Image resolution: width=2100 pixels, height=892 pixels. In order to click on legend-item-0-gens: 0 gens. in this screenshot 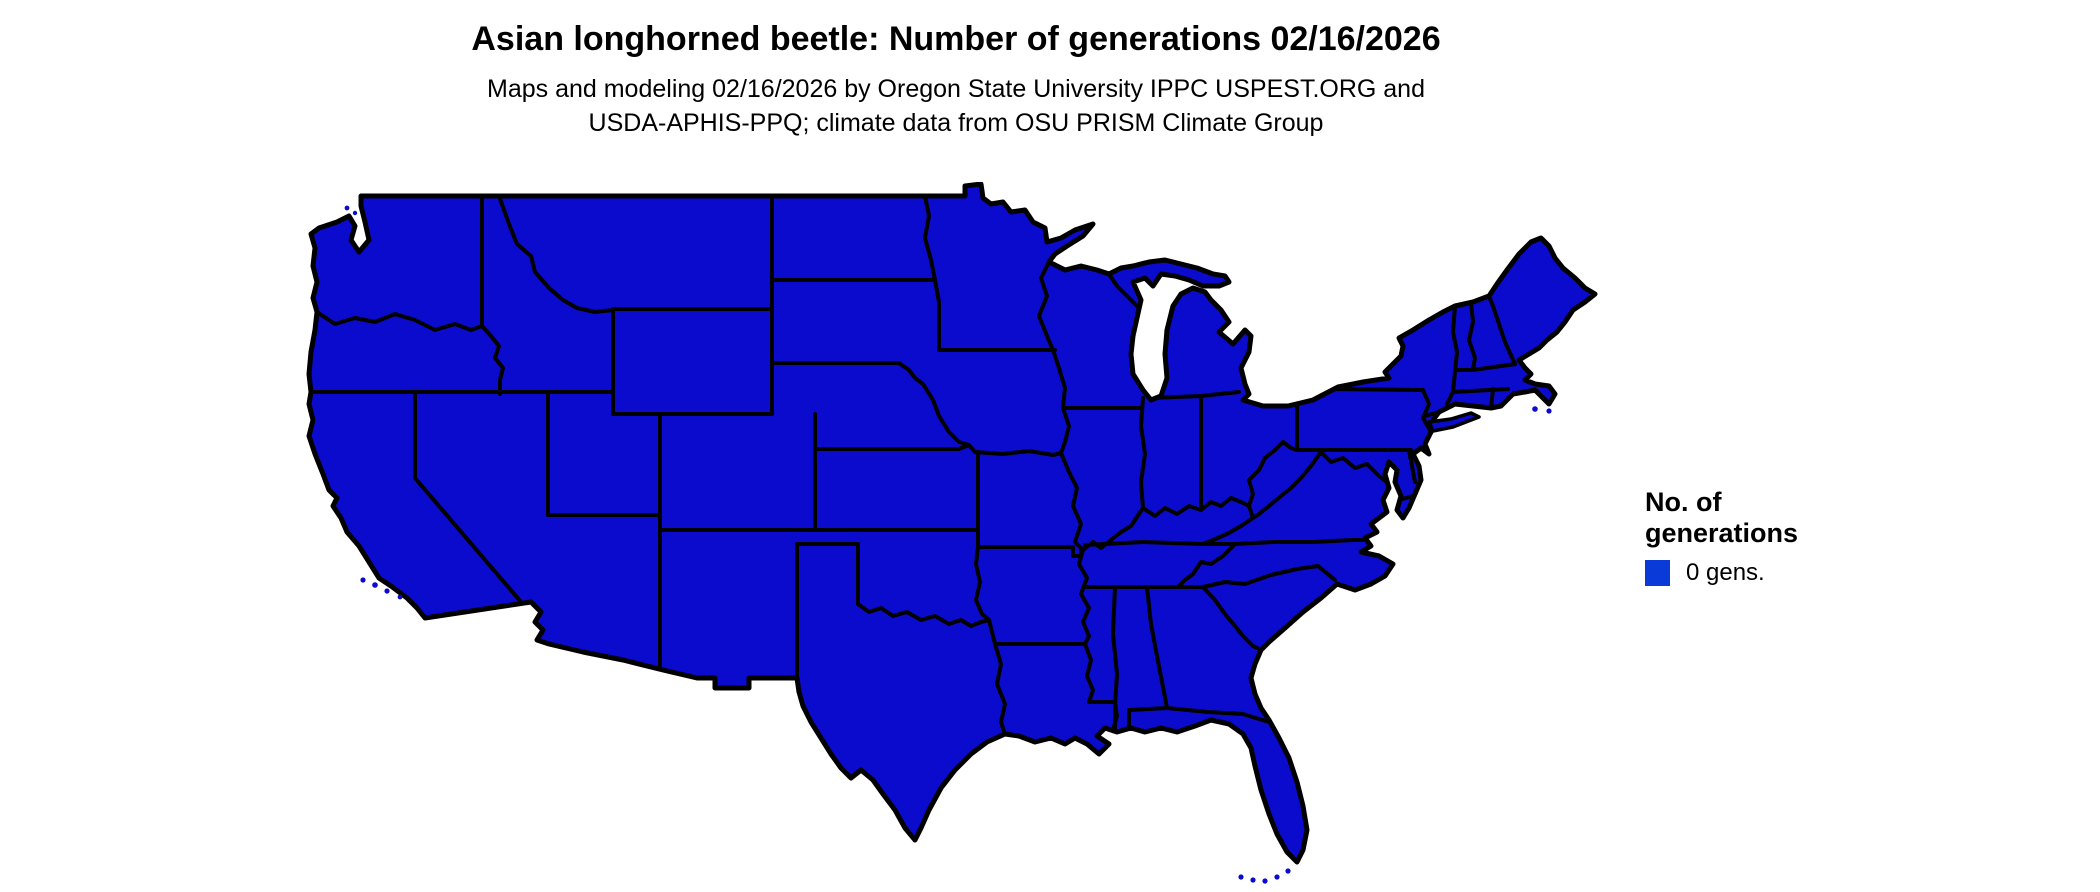, I will do `click(1721, 573)`.